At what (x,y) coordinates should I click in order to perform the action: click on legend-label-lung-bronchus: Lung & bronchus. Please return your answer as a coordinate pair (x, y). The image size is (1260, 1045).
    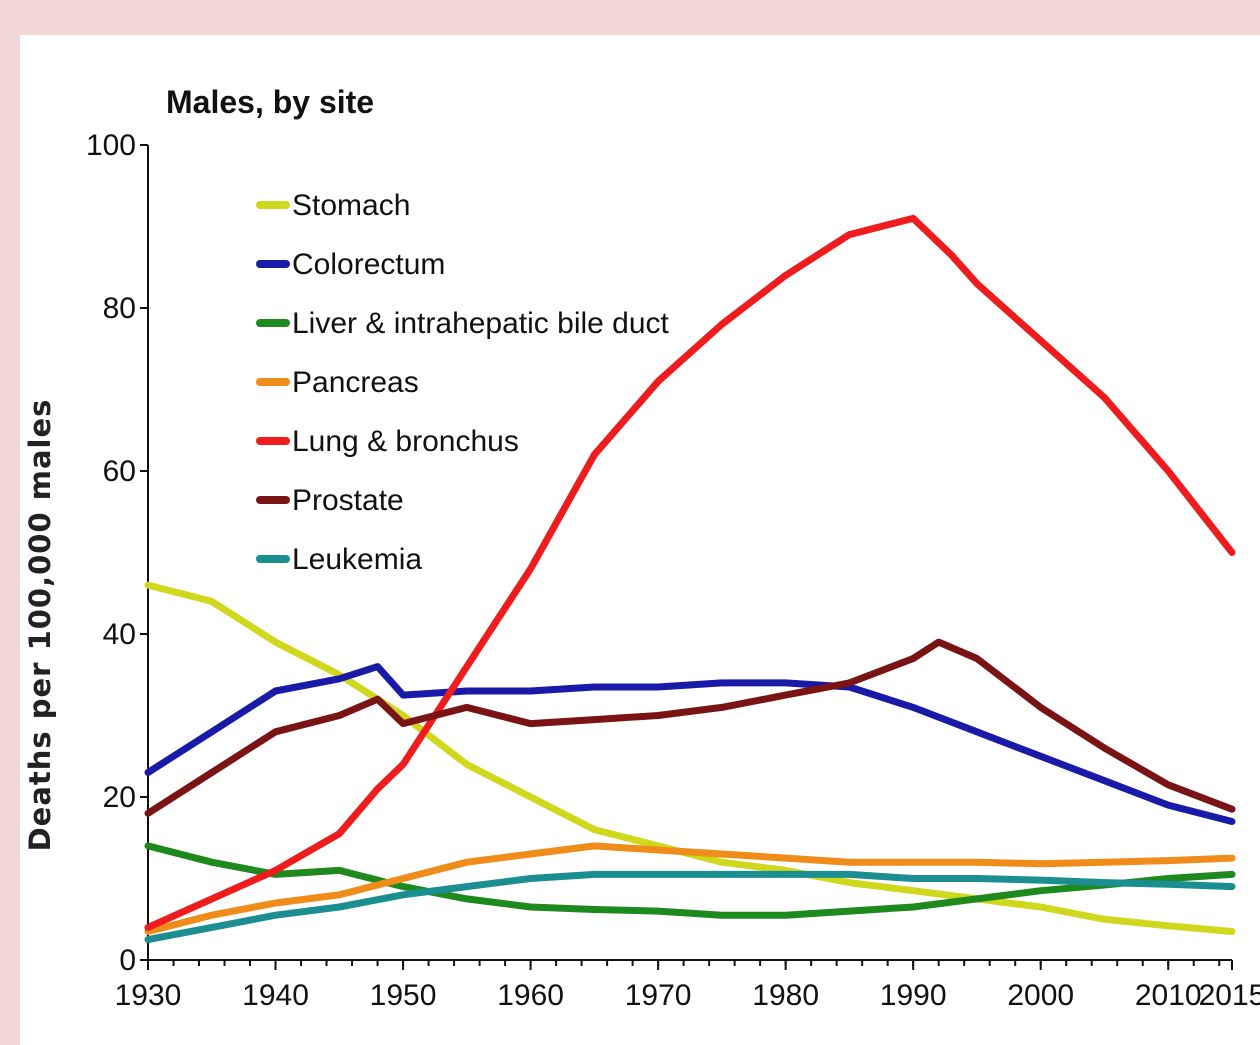
    Looking at the image, I should click on (405, 441).